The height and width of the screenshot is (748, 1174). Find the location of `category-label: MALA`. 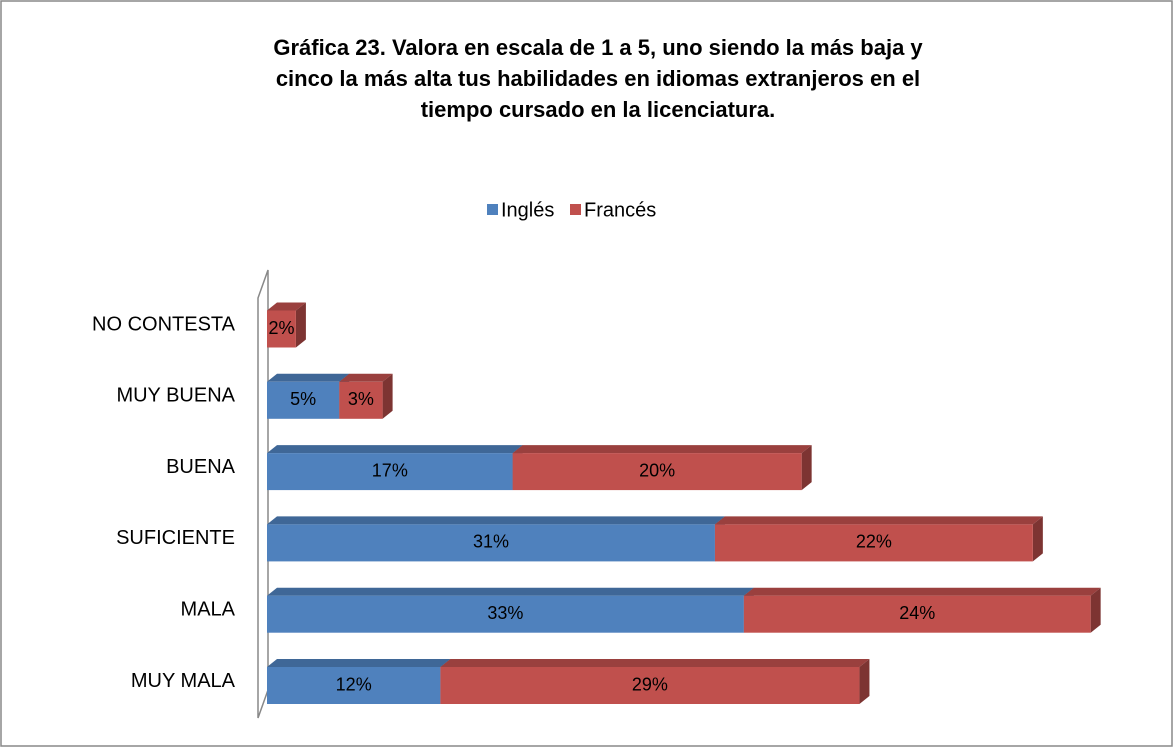

category-label: MALA is located at coordinates (208, 609).